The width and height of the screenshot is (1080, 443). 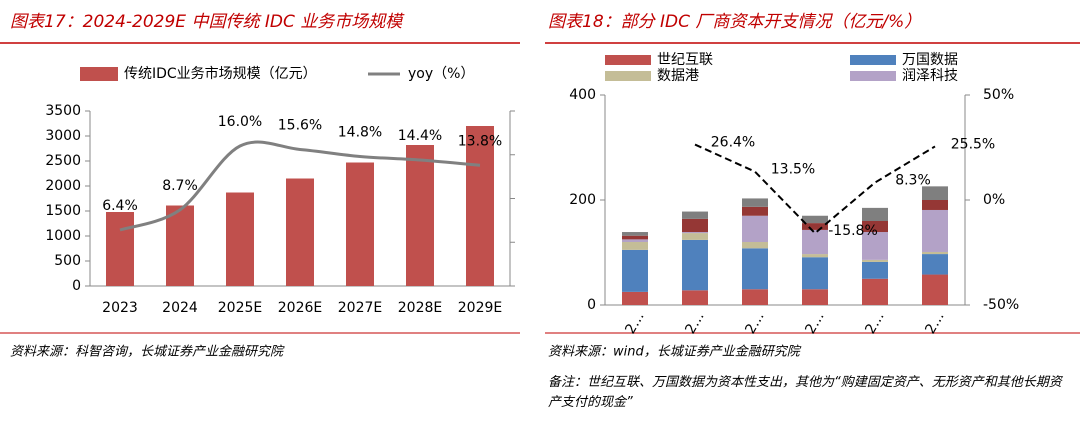 What do you see at coordinates (678, 76) in the screenshot?
I see `legend-label: 数据港` at bounding box center [678, 76].